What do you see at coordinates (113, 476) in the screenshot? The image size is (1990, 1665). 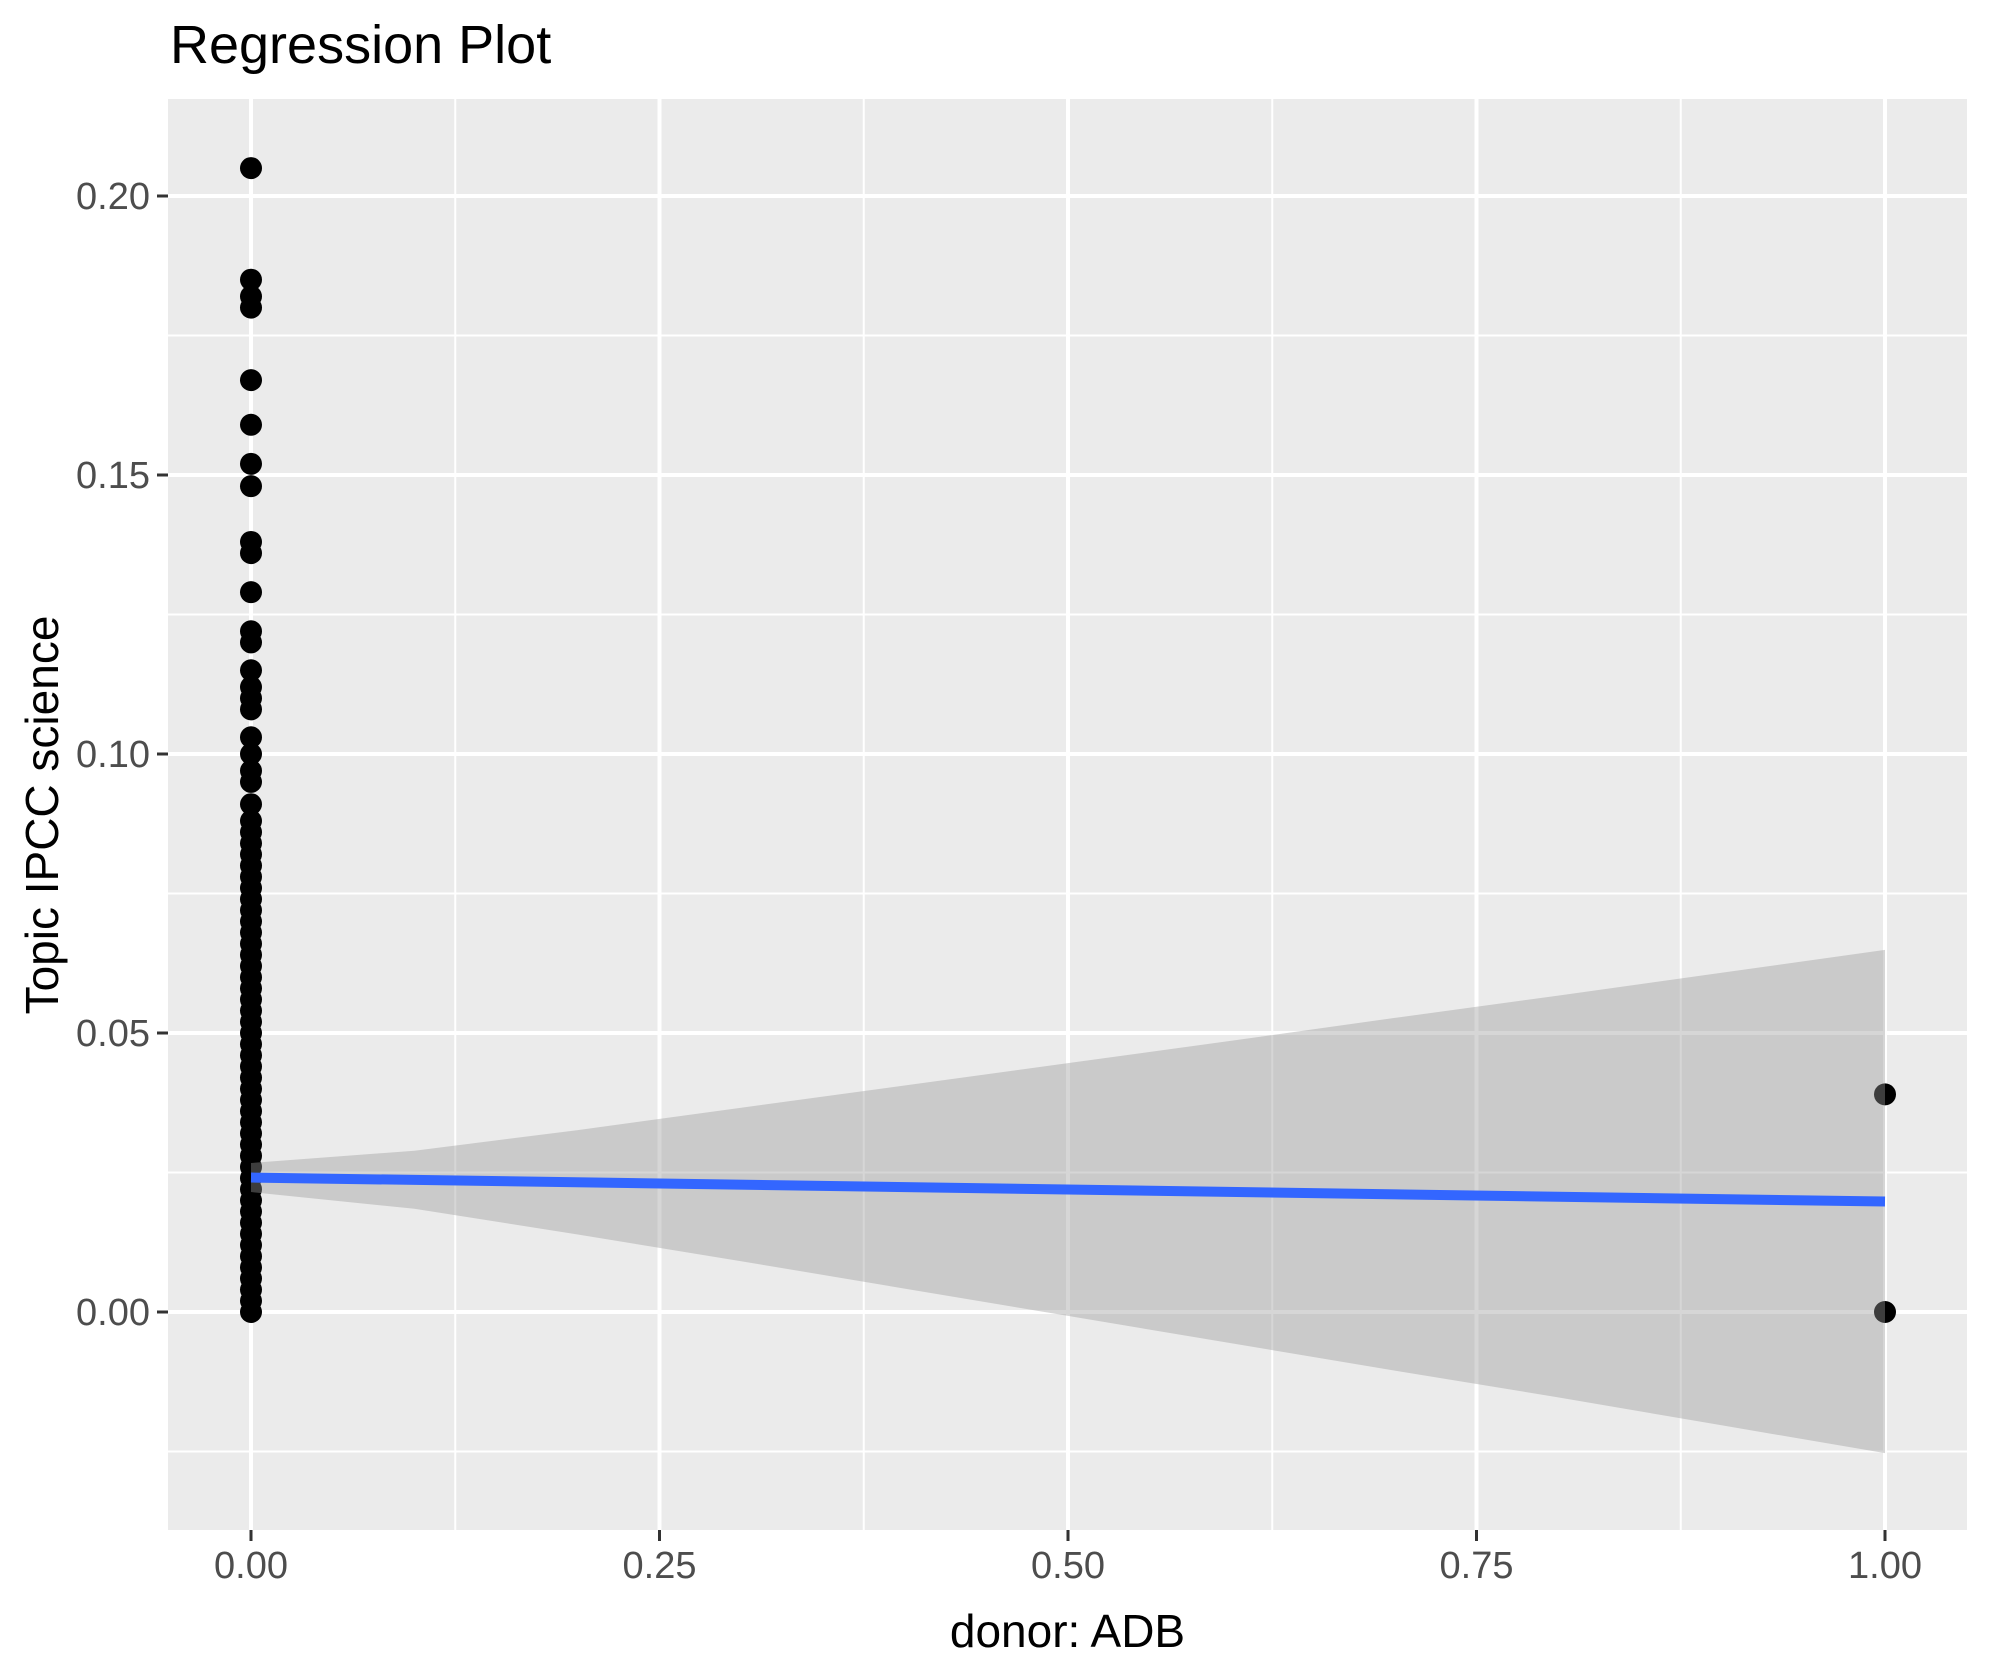 I see `y-tick-label: 0.15` at bounding box center [113, 476].